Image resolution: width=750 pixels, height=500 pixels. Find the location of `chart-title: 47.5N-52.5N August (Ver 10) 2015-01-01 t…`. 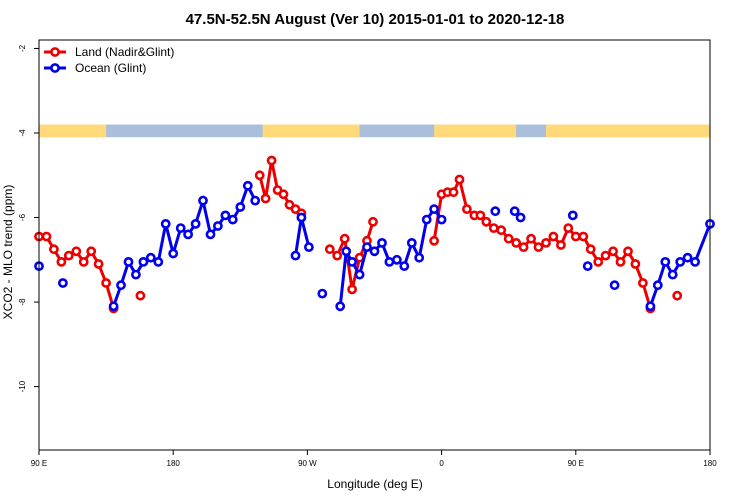

chart-title: 47.5N-52.5N August (Ver 10) 2015-01-01 t… is located at coordinates (375, 19).